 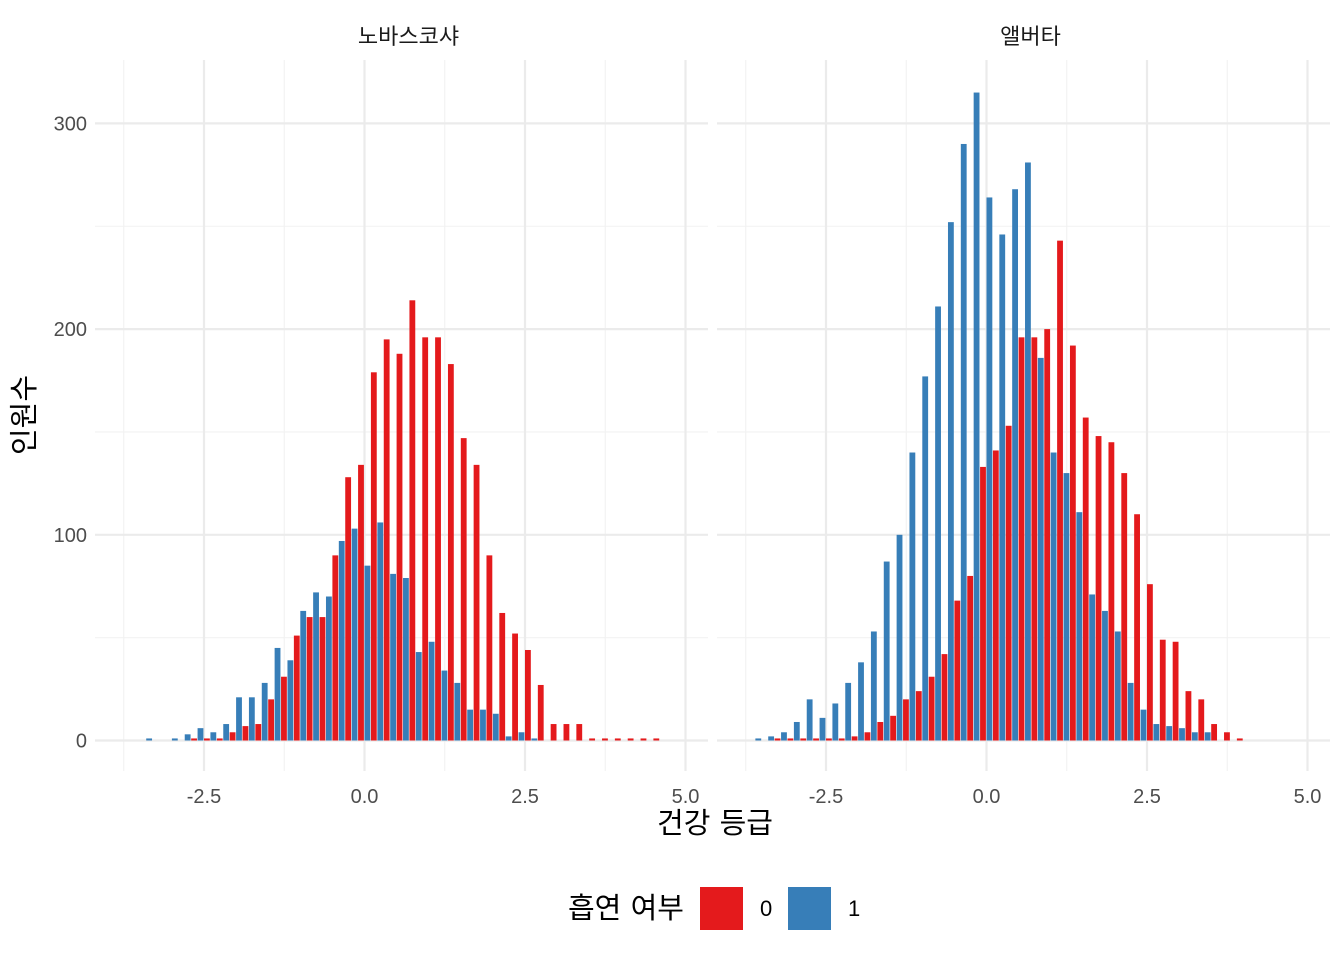 I want to click on legend-label-1: 1, so click(x=854, y=908).